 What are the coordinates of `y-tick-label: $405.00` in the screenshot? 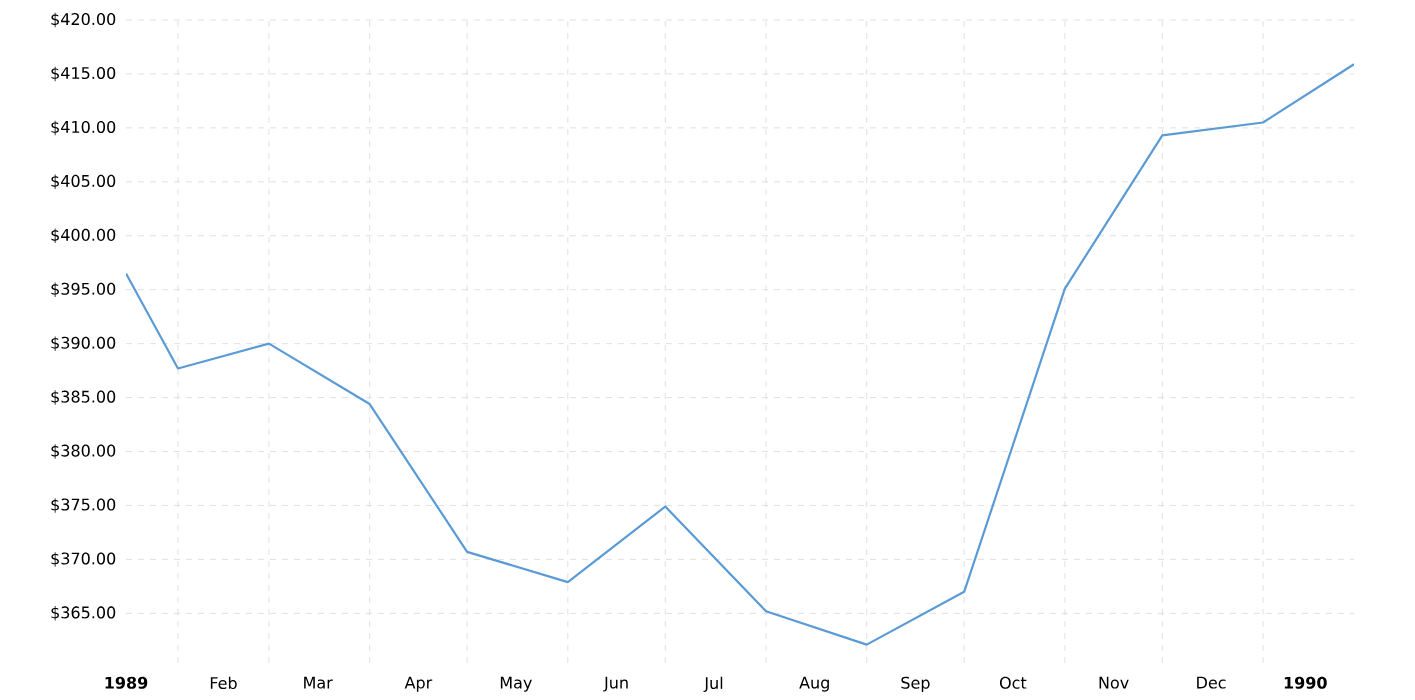 It's located at (83, 182).